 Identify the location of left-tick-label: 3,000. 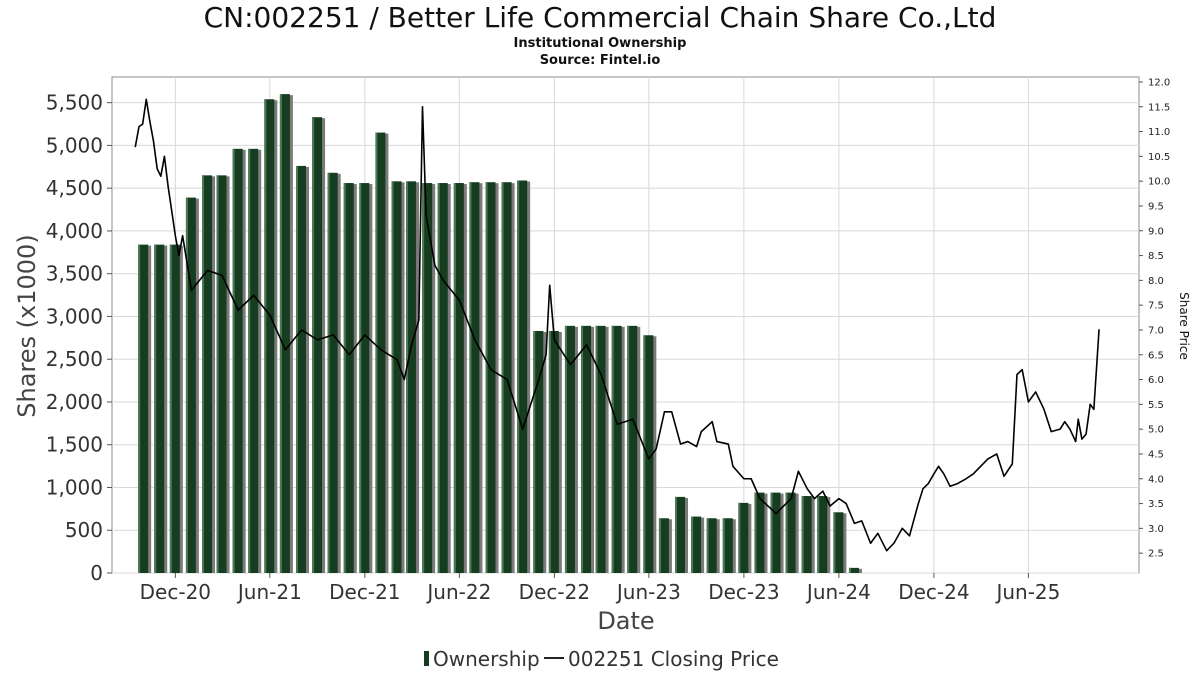
(74, 316).